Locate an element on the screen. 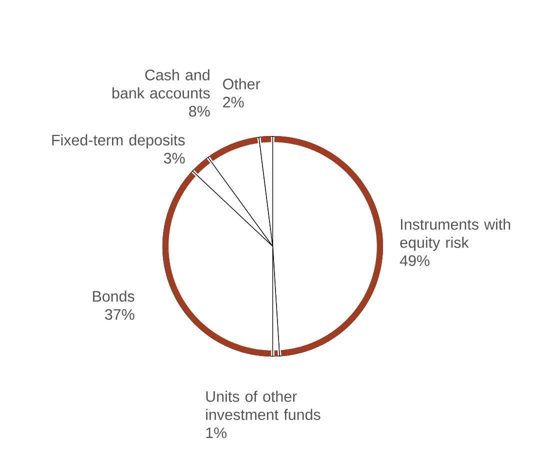  slice-label: Other is located at coordinates (241, 84).